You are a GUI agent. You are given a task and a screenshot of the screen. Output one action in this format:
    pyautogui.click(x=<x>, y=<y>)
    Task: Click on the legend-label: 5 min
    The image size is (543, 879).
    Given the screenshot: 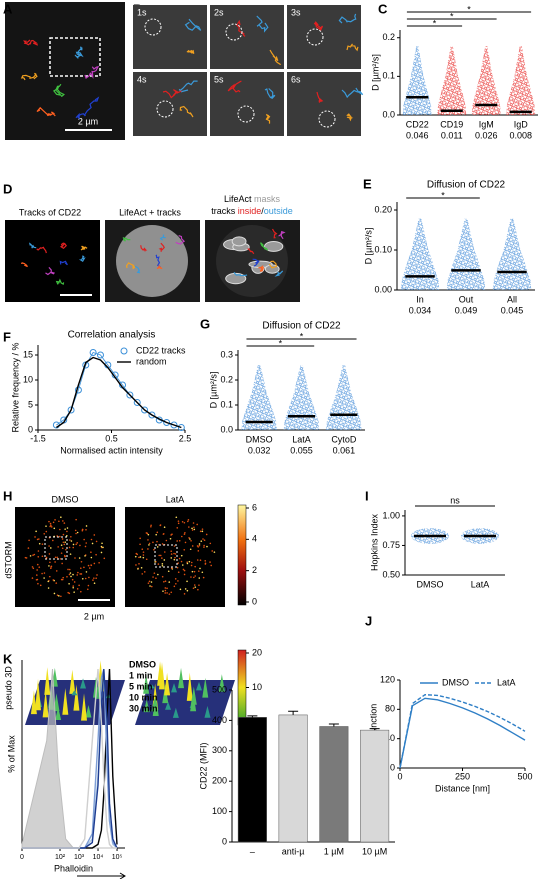 What is the action you would take?
    pyautogui.click(x=141, y=686)
    